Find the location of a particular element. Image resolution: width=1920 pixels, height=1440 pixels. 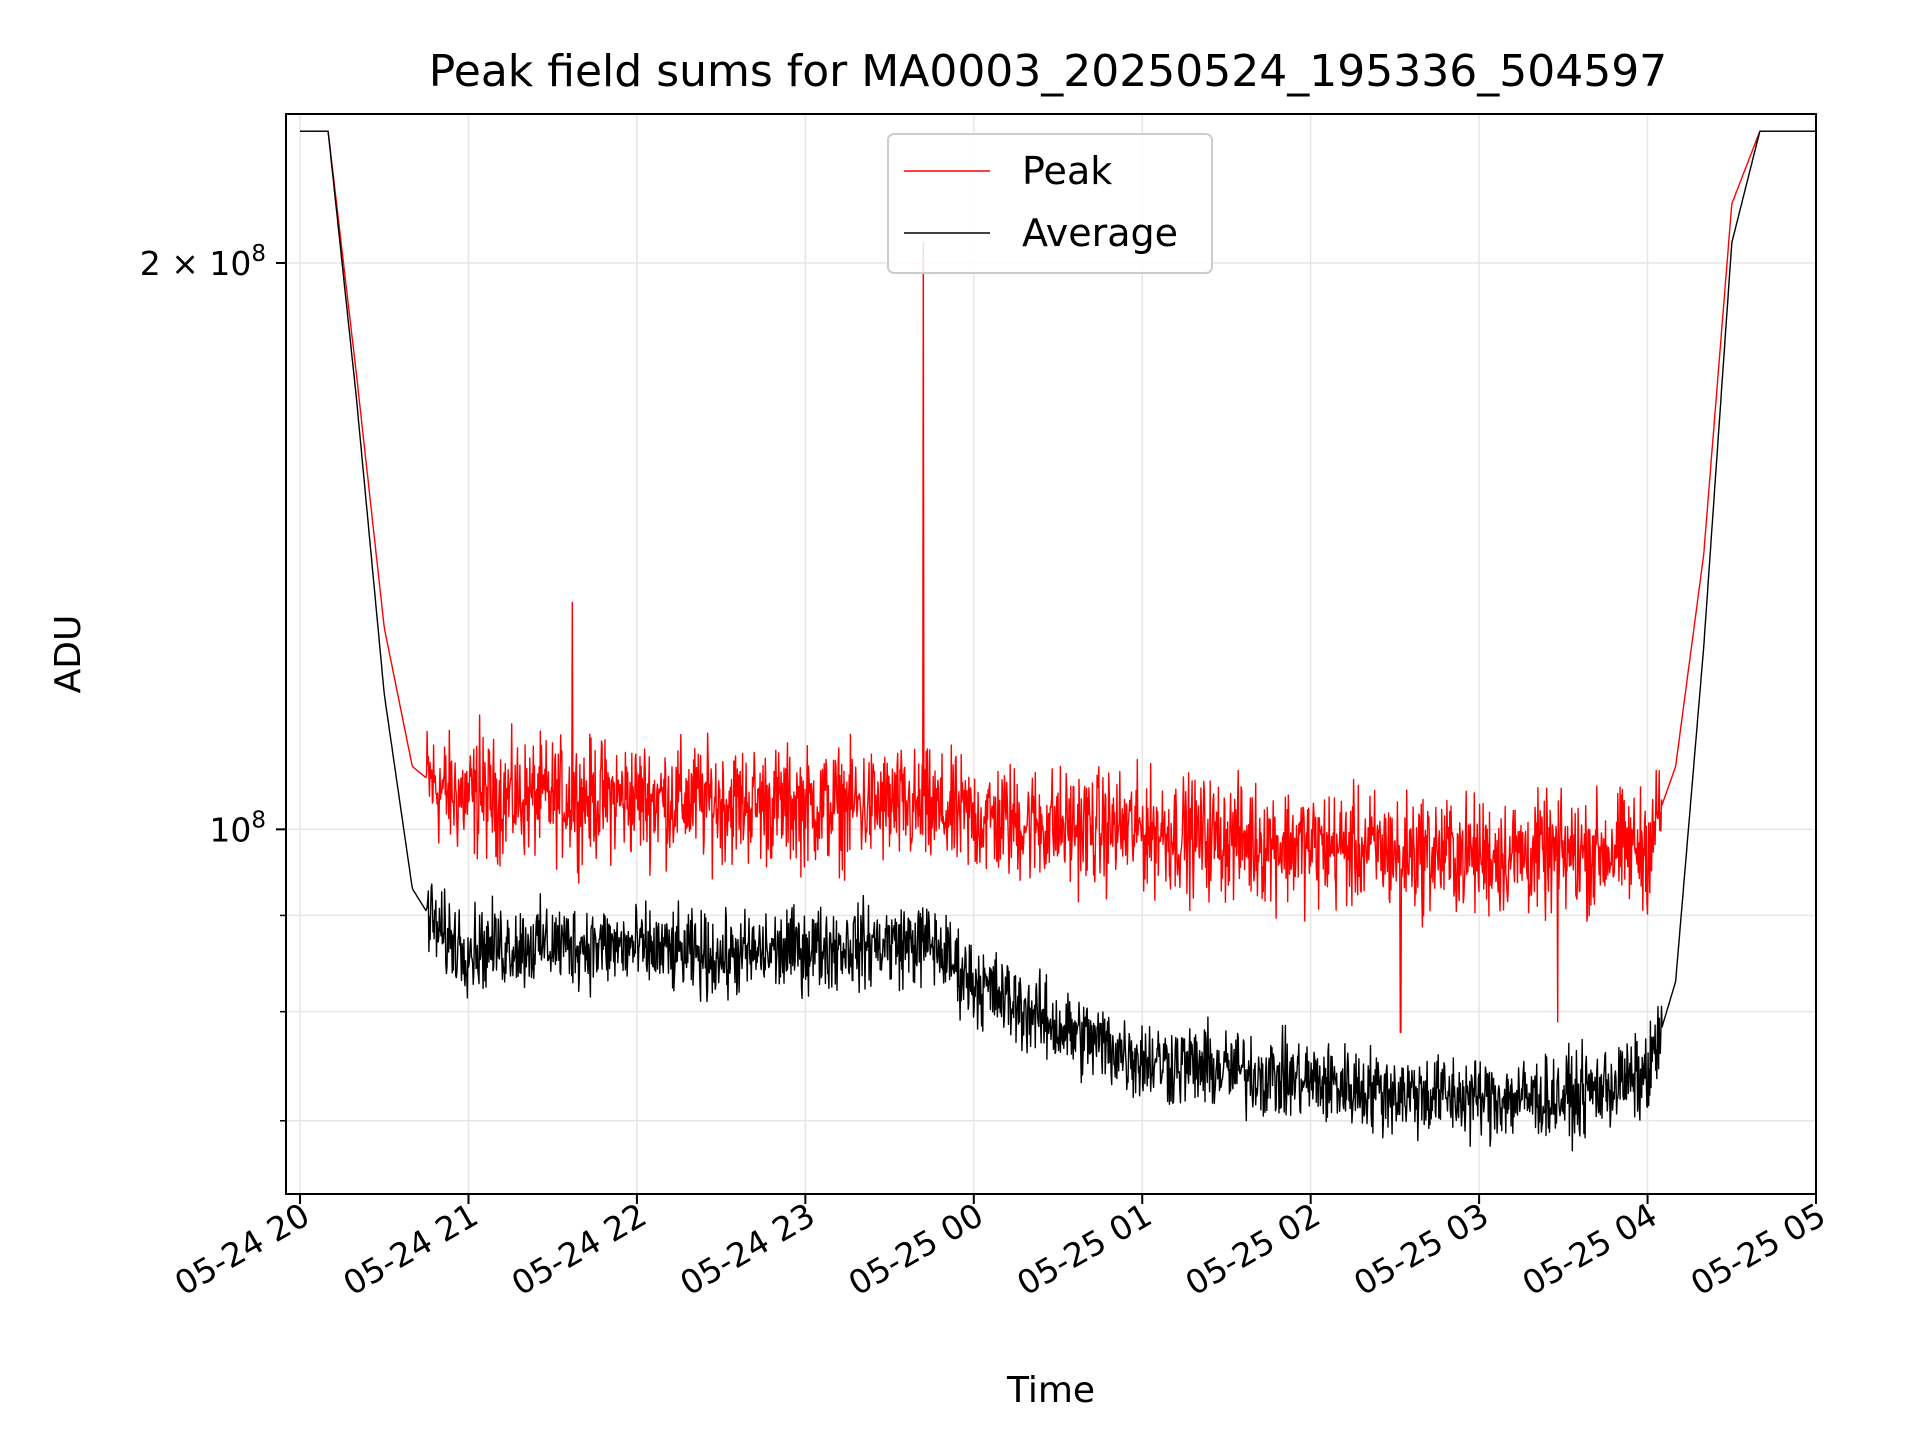

legend-label-average: Average is located at coordinates (1100, 233).